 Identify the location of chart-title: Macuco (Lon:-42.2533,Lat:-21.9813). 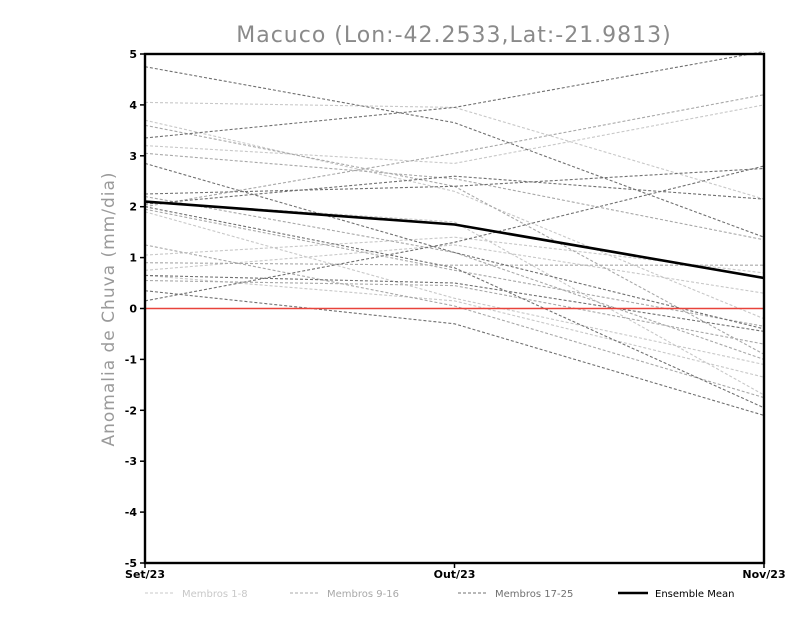
(454, 35).